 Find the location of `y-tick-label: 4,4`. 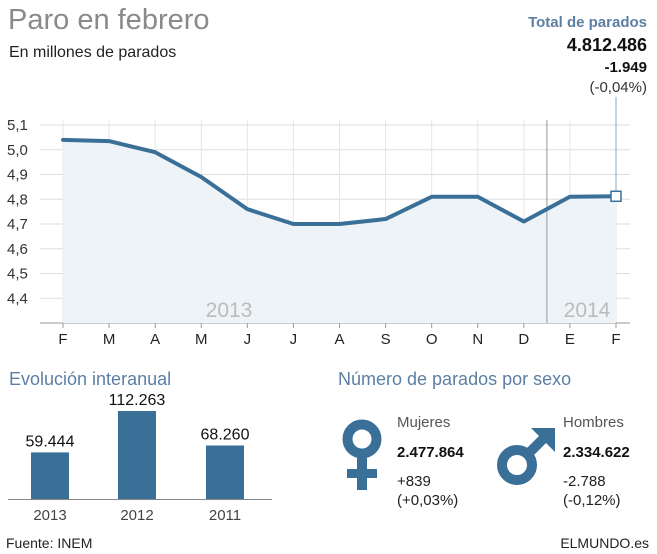

y-tick-label: 4,4 is located at coordinates (17, 298).